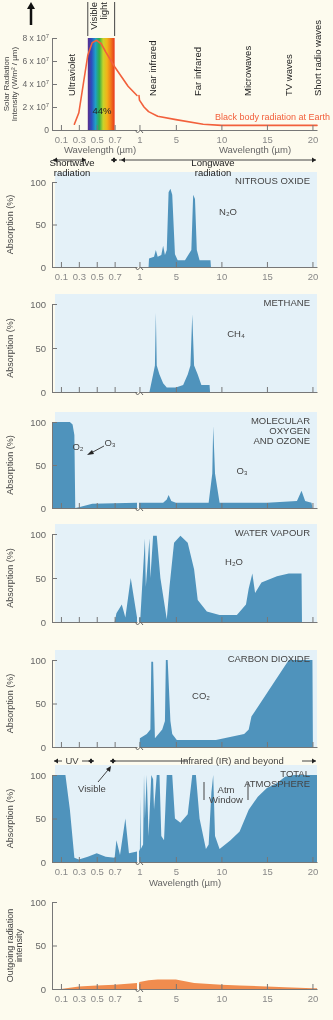  Describe the element at coordinates (272, 180) in the screenshot. I see `chart-title: NITROUS OXIDE` at that location.